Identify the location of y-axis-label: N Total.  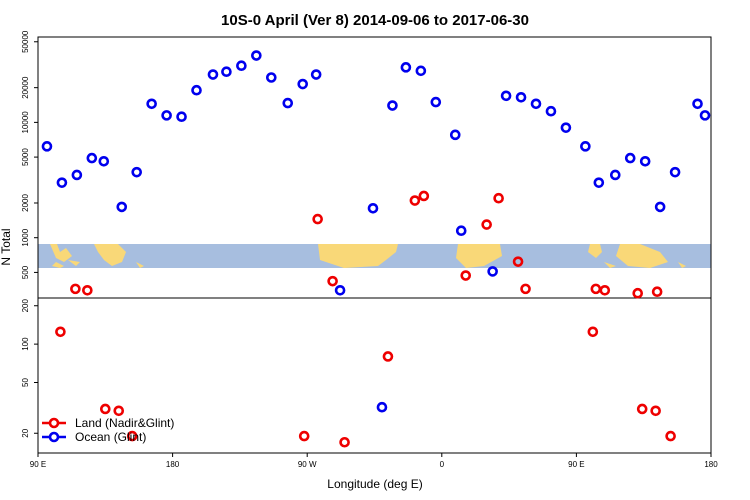
(6, 246).